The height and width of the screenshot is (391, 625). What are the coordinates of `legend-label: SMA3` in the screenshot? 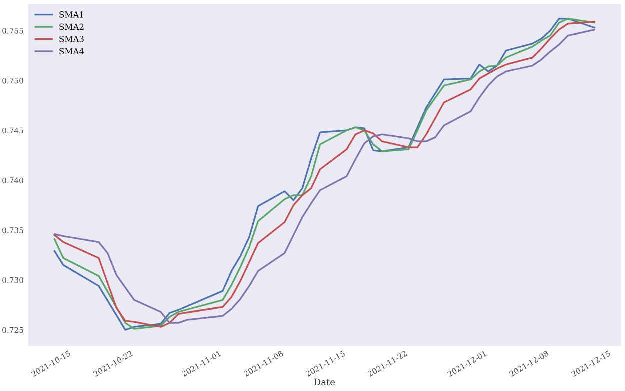 It's located at (72, 39).